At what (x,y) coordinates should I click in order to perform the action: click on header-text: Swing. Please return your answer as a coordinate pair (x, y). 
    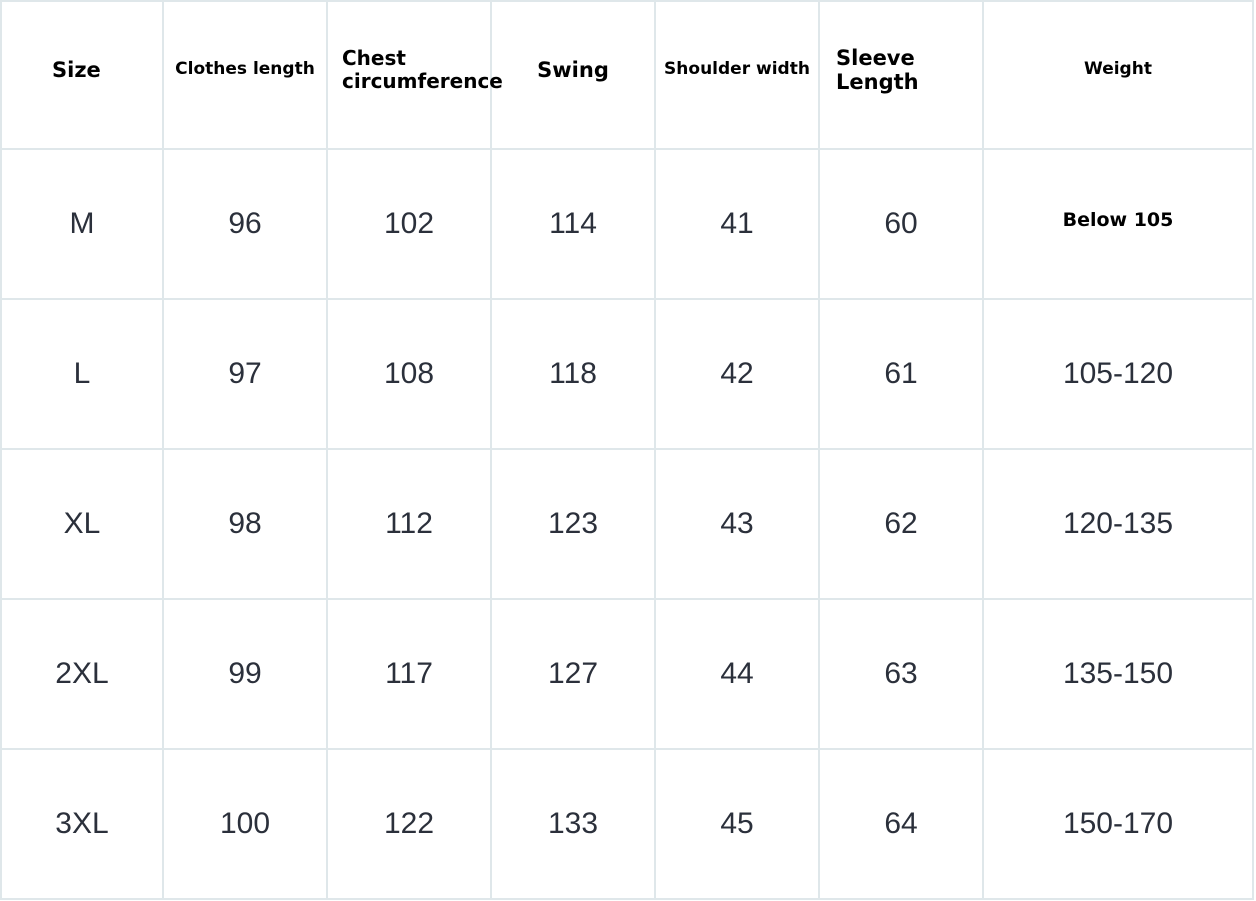
    Looking at the image, I should click on (573, 69).